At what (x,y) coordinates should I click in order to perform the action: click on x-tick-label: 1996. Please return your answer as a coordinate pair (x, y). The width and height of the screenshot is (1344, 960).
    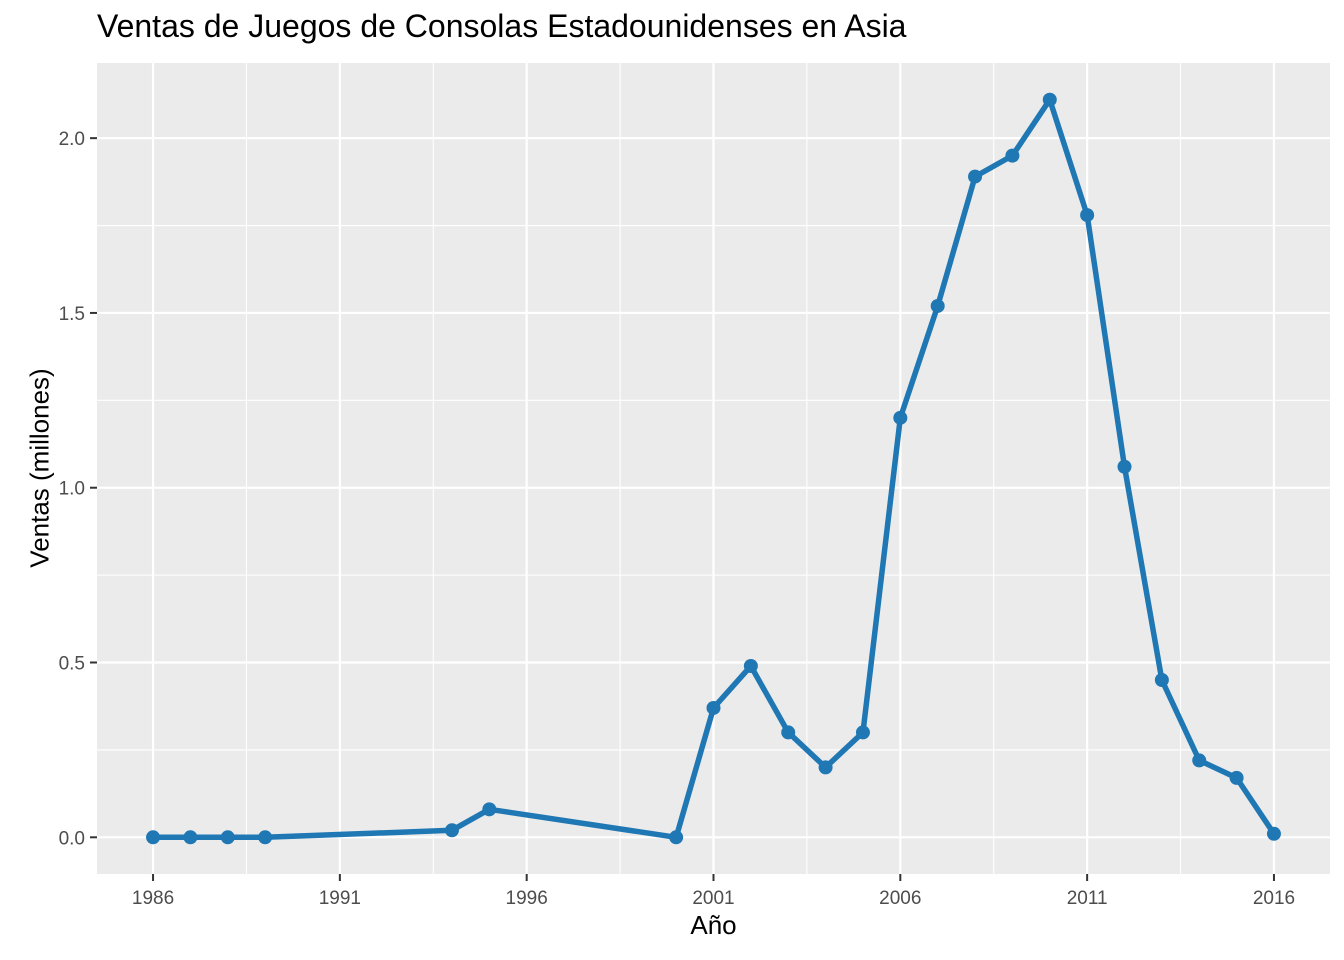
    Looking at the image, I should click on (527, 898).